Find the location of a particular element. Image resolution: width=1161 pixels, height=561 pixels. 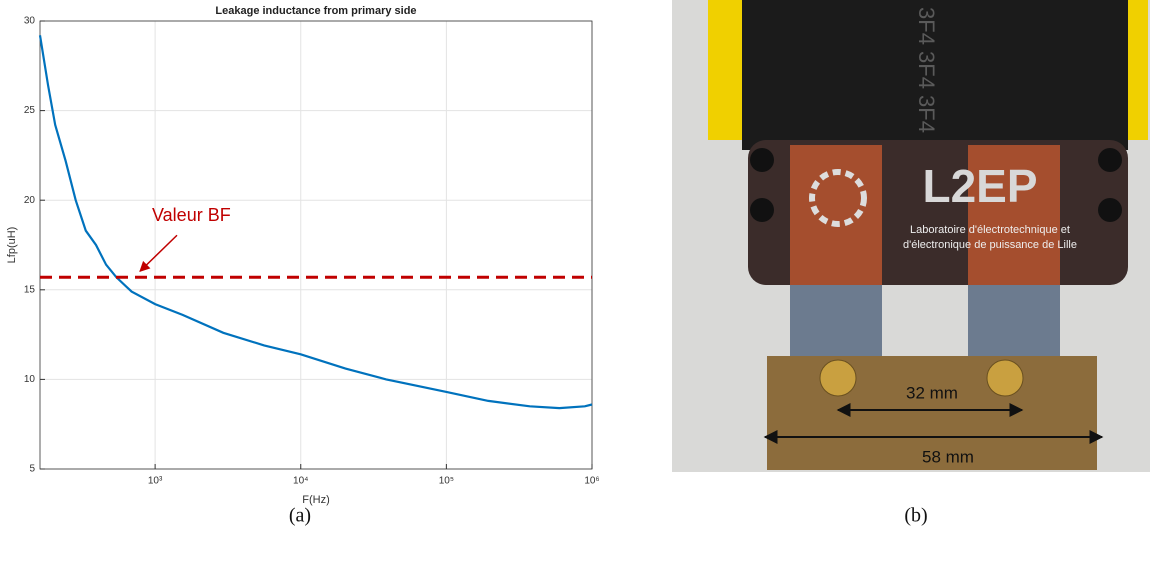

logo-icon is located at coordinates (838, 198).